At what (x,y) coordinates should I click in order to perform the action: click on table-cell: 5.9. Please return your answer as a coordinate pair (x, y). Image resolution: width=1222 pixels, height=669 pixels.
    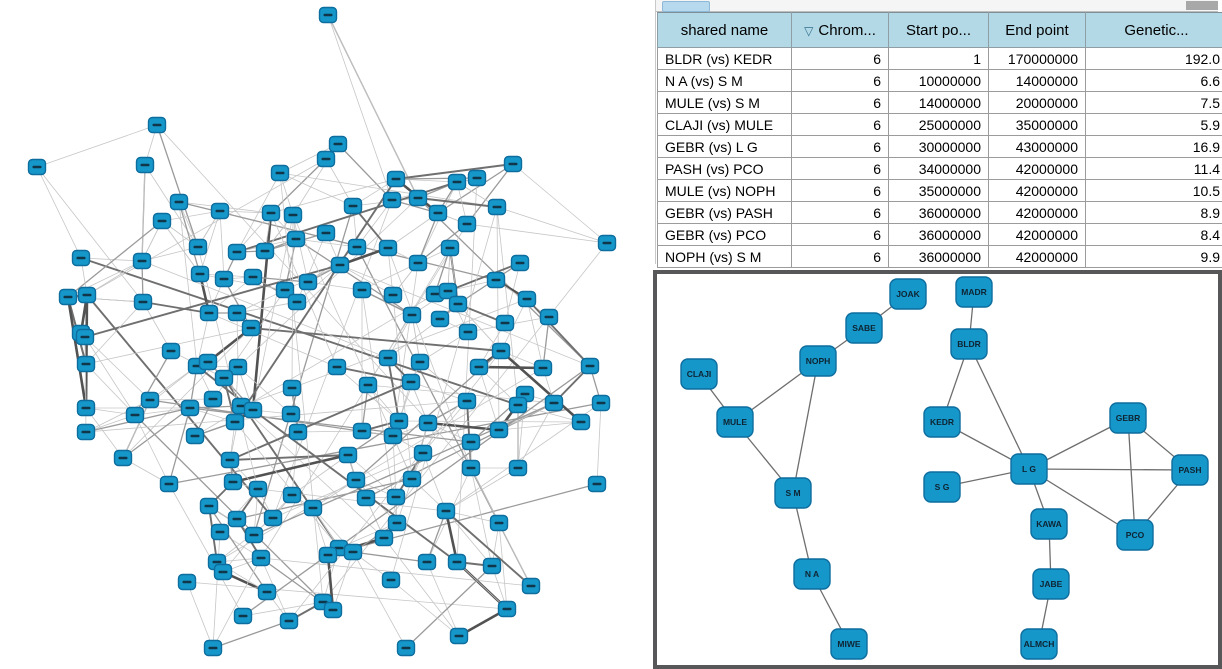
    Looking at the image, I should click on (1153, 124).